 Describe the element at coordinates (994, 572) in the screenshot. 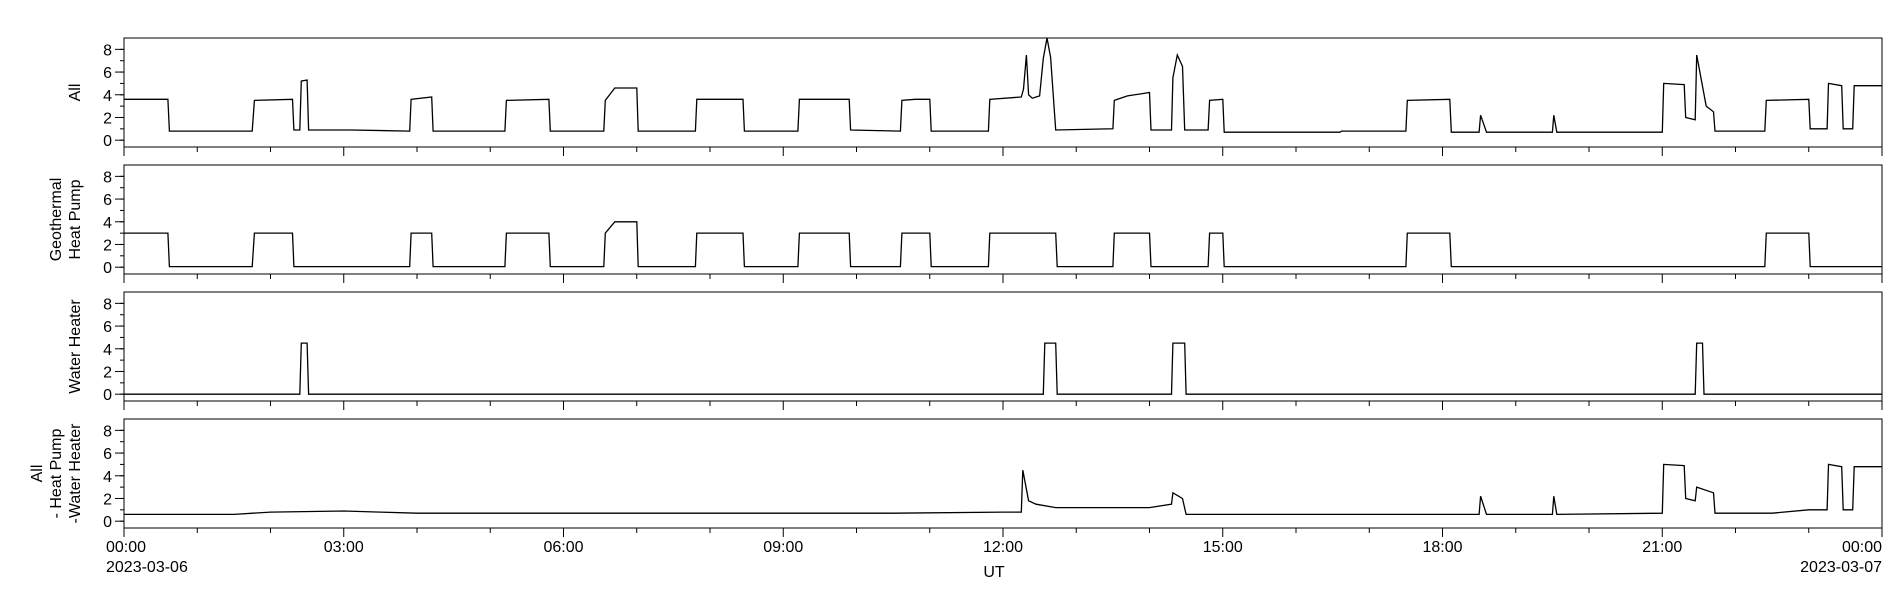

I see `x-axis-label: UT` at that location.